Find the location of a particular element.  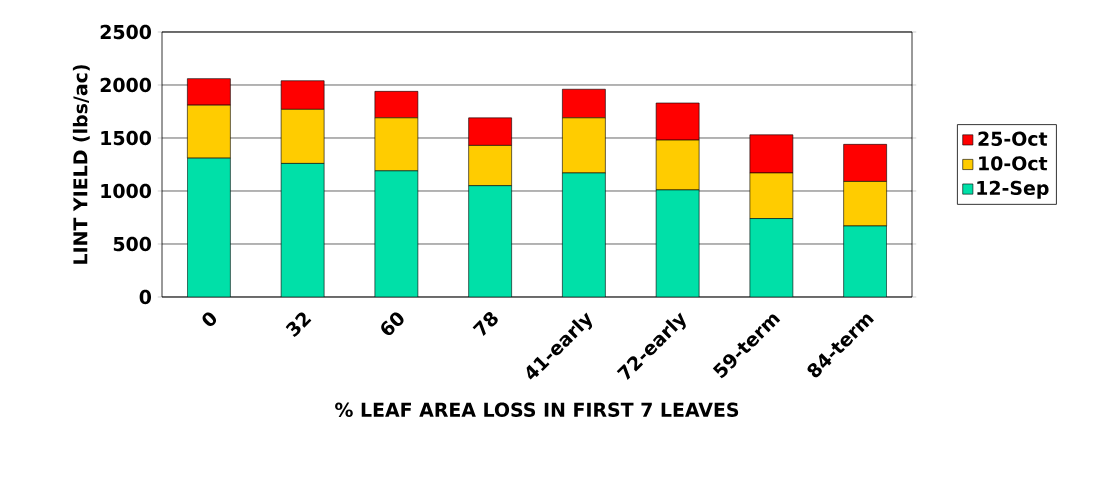

y-axis-title: LINT YIELD (lbs/ac) is located at coordinates (81, 164).